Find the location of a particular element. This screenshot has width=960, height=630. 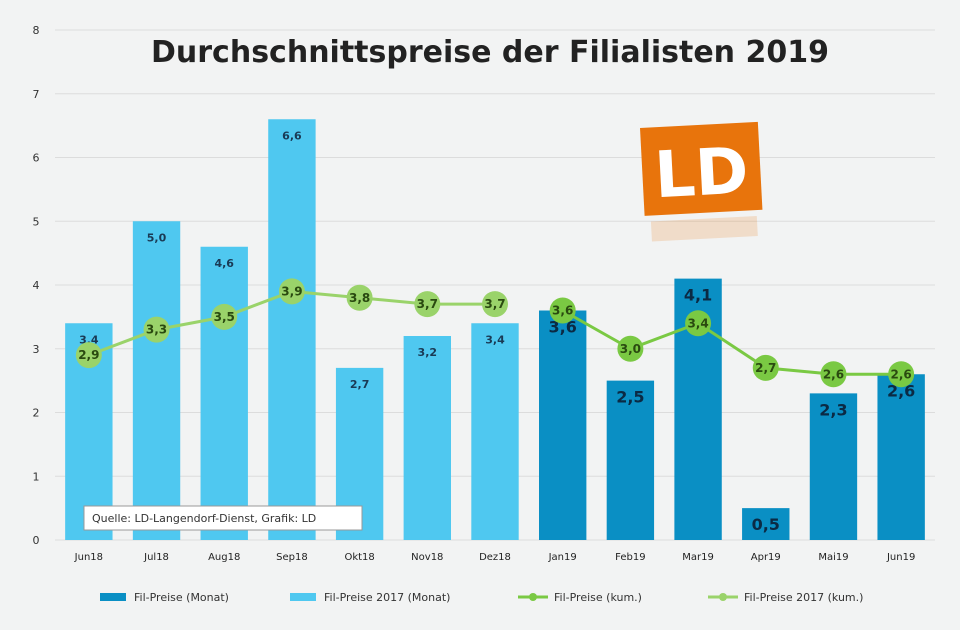

bar-value-label: 4,6 is located at coordinates (224, 263).